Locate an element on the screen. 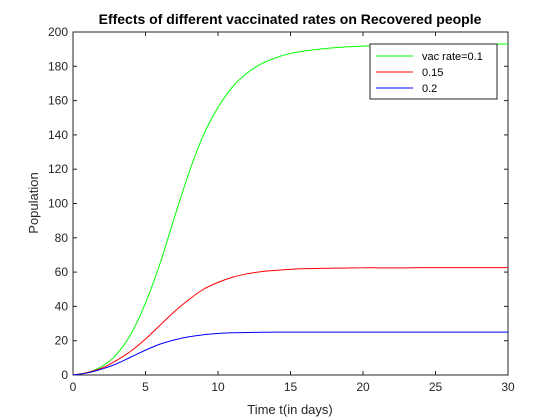 This screenshot has width=560, height=420. y-tick-label: 200 is located at coordinates (58, 32).